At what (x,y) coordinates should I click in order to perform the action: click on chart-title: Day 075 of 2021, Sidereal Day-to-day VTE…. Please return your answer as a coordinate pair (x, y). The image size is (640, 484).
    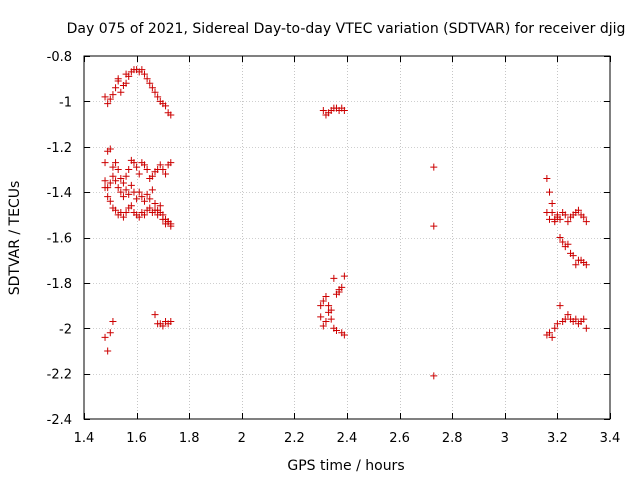
    Looking at the image, I should click on (346, 29).